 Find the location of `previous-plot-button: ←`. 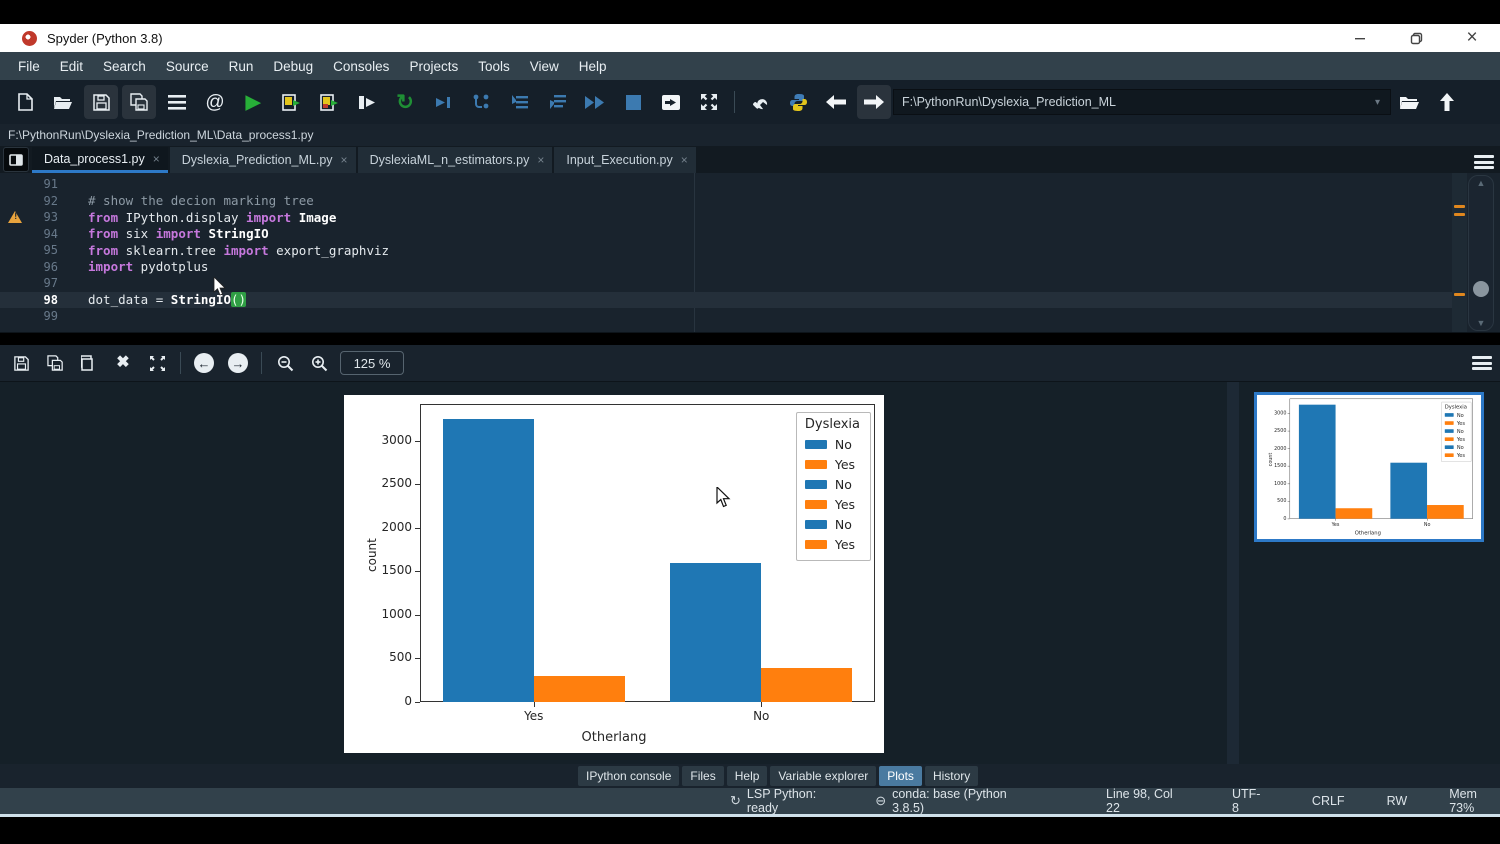

previous-plot-button: ← is located at coordinates (204, 363).